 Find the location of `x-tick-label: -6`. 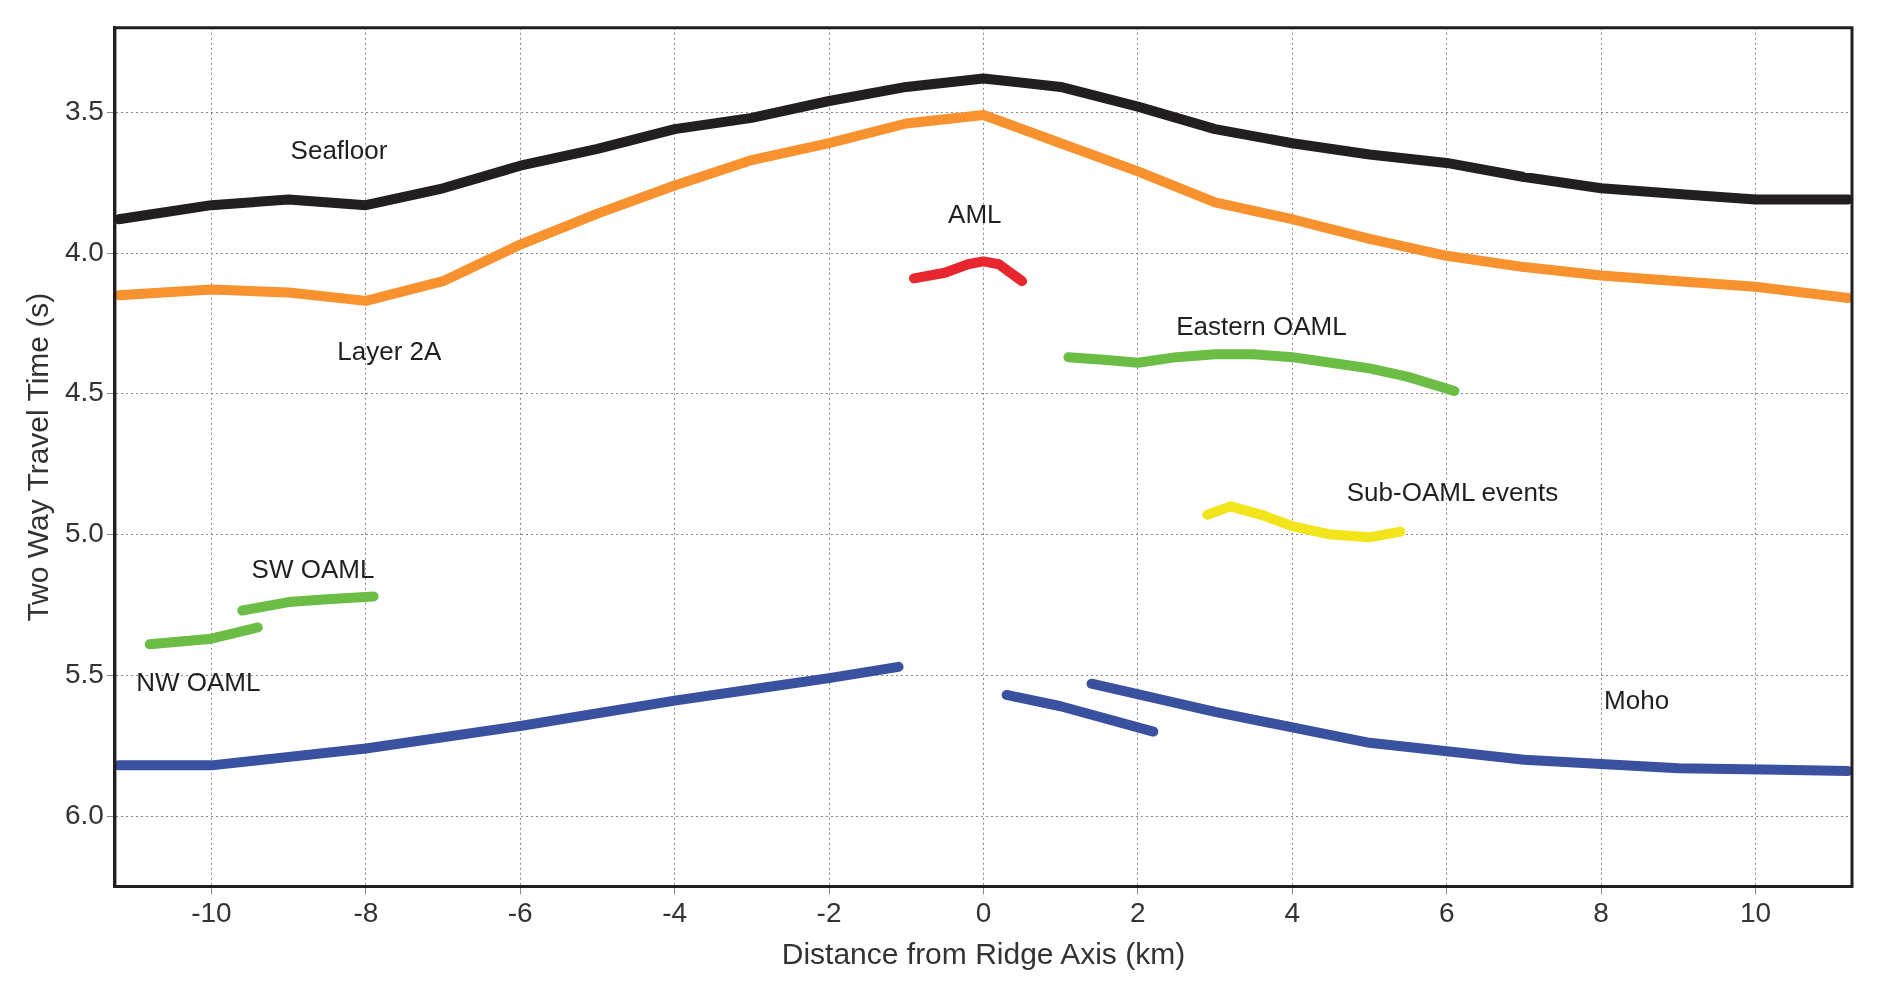

x-tick-label: -6 is located at coordinates (520, 912).